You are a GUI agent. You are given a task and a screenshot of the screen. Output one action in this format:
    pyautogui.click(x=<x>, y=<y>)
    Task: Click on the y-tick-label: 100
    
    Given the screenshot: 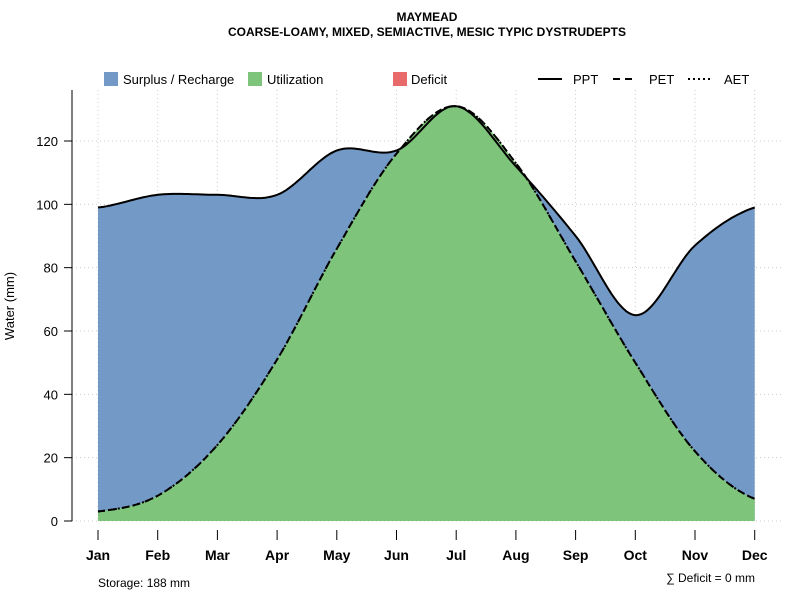 What is the action you would take?
    pyautogui.click(x=47, y=204)
    